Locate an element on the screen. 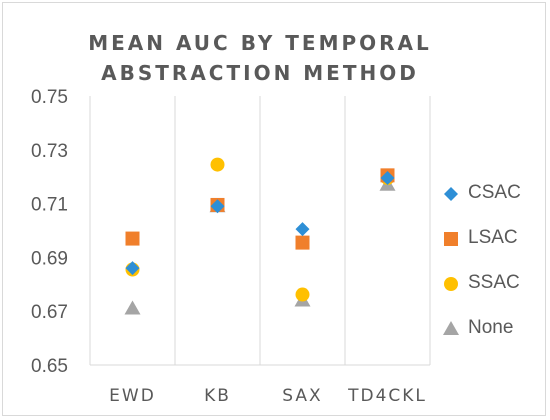  y-tick-label: 0.65 is located at coordinates (49, 366).